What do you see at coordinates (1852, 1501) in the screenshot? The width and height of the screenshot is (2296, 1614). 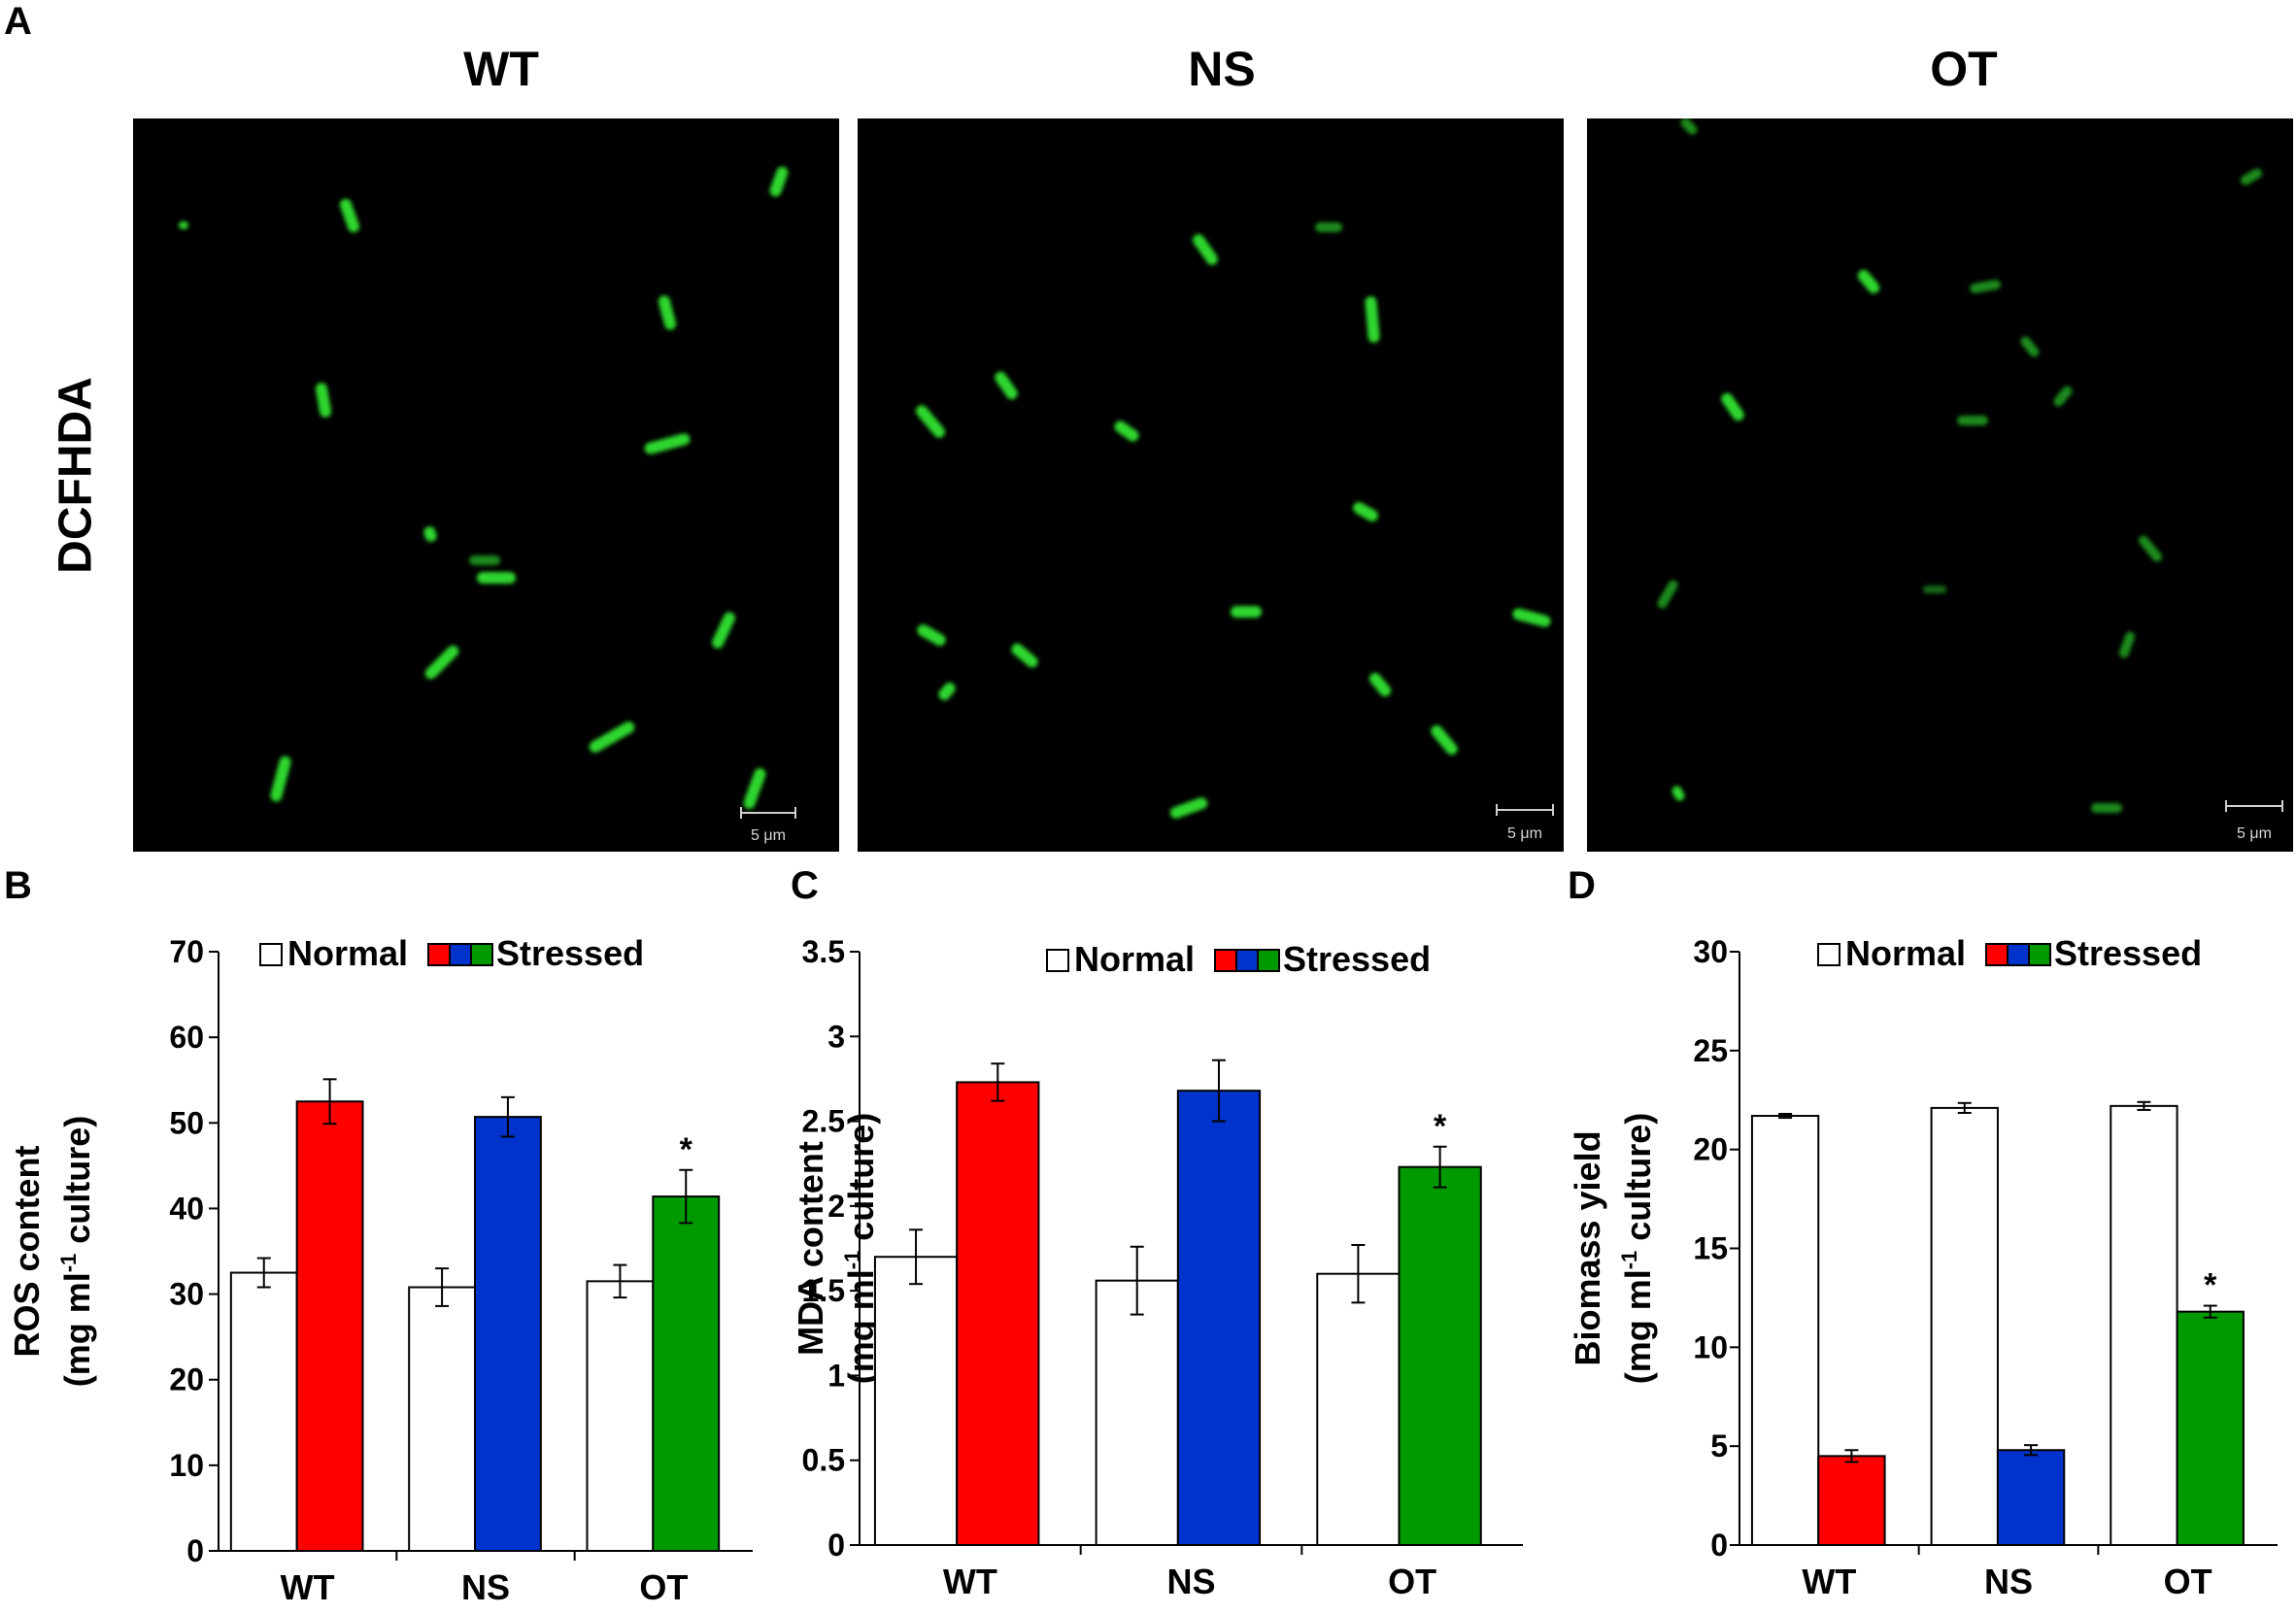 I see `biomass-bar-stressed-wt` at bounding box center [1852, 1501].